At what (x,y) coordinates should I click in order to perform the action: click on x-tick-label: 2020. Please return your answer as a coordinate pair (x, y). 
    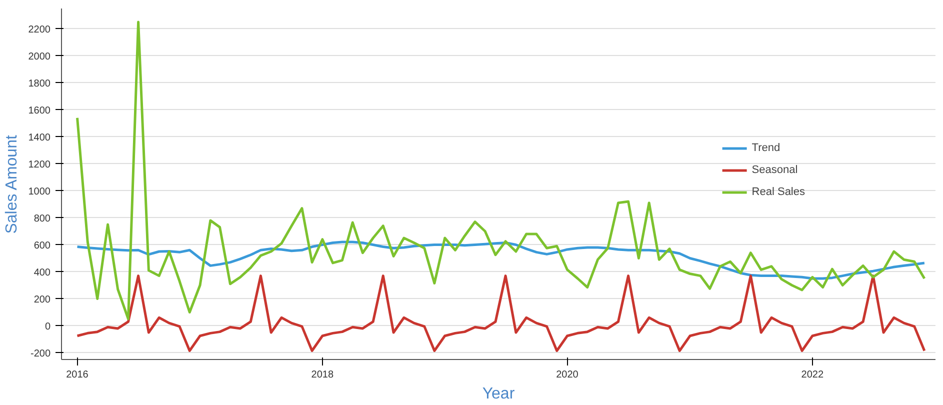
    Looking at the image, I should click on (567, 375).